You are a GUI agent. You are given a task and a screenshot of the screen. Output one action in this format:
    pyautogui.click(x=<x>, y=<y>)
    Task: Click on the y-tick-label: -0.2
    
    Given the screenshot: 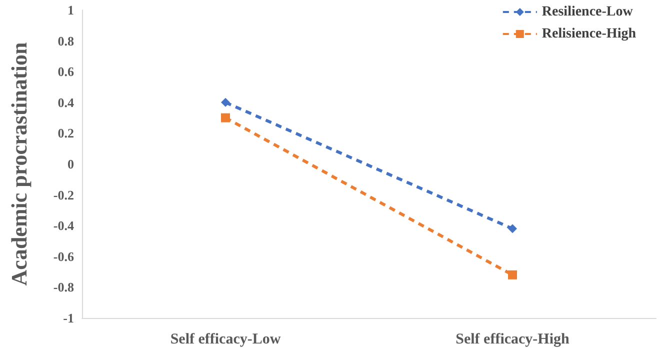 What is the action you would take?
    pyautogui.click(x=63, y=194)
    